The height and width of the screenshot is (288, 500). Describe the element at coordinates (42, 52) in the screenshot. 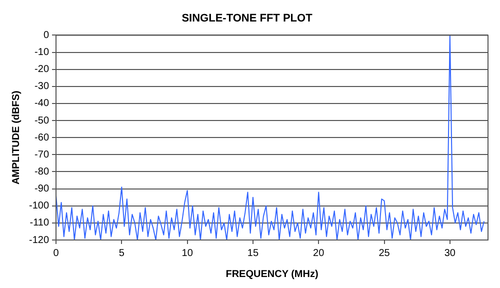

I see `y-tick-label: -10` at that location.